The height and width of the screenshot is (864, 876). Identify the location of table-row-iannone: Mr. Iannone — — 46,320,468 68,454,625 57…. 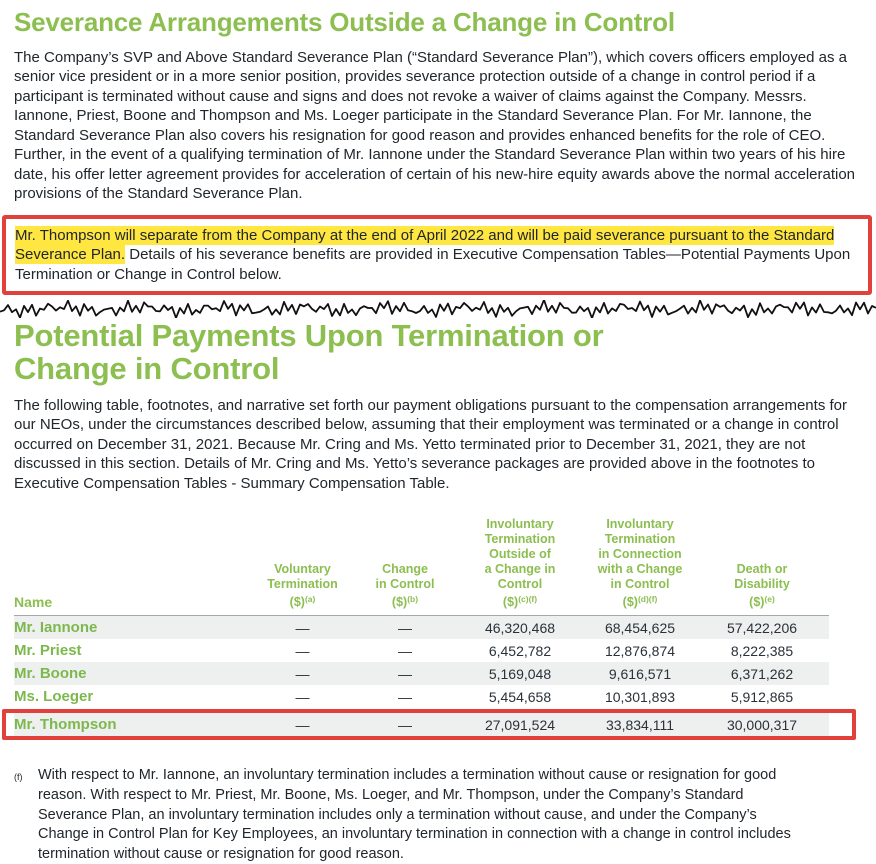
(421, 628).